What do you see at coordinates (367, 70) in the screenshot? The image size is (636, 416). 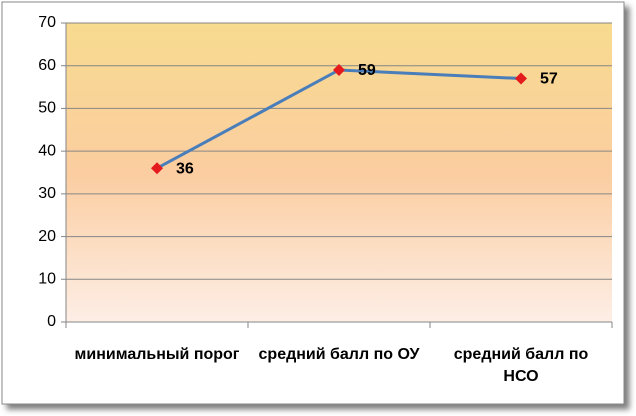 I see `data-label: 59` at bounding box center [367, 70].